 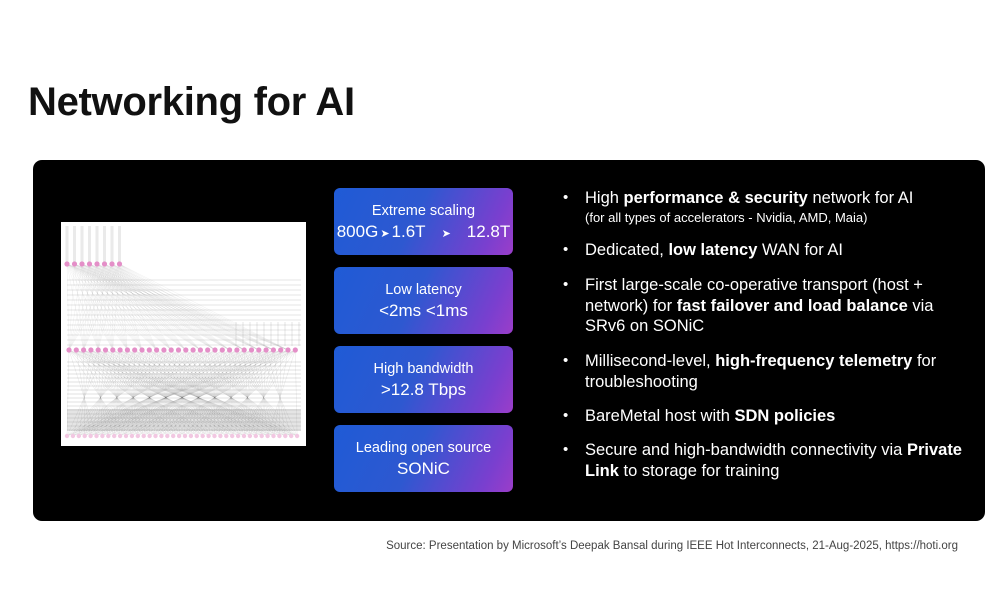 I want to click on card-title: Low latency, so click(x=423, y=290).